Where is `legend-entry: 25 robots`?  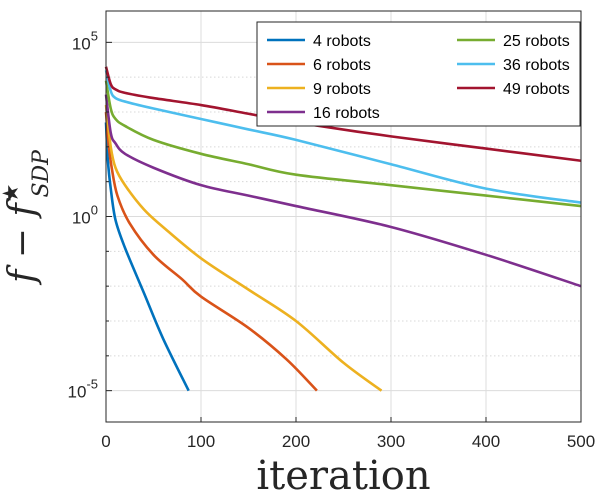
legend-entry: 25 robots is located at coordinates (536, 41).